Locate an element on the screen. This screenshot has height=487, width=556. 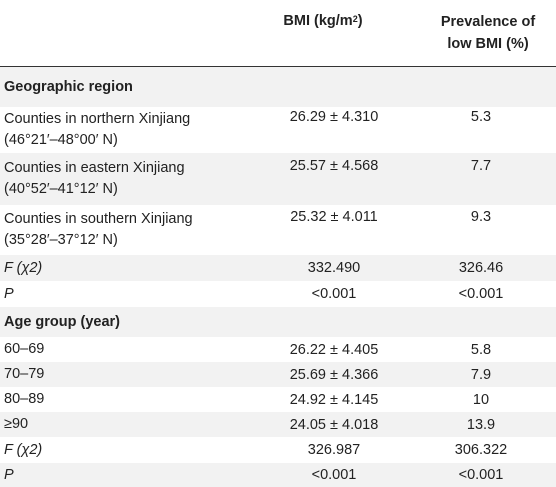
cell-bmi: 332.490 is located at coordinates (334, 268).